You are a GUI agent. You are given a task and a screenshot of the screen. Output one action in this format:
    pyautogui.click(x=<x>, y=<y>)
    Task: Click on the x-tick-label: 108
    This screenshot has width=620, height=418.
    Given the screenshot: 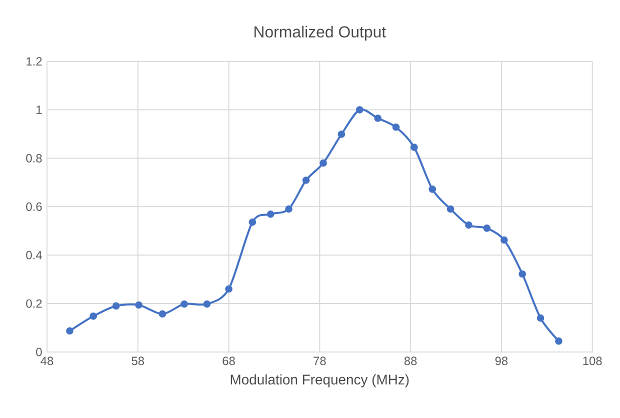 What is the action you would take?
    pyautogui.click(x=592, y=361)
    